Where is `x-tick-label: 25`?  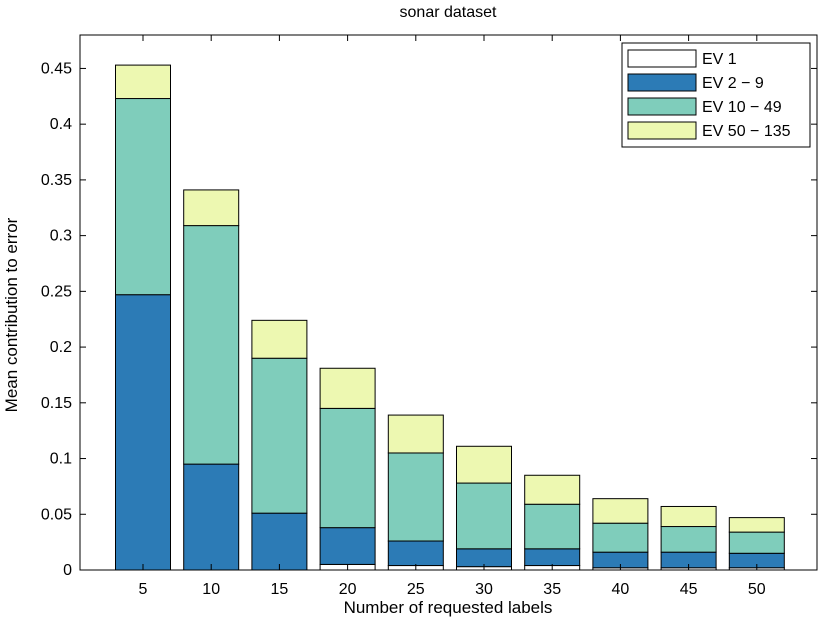
x-tick-label: 25 is located at coordinates (416, 589).